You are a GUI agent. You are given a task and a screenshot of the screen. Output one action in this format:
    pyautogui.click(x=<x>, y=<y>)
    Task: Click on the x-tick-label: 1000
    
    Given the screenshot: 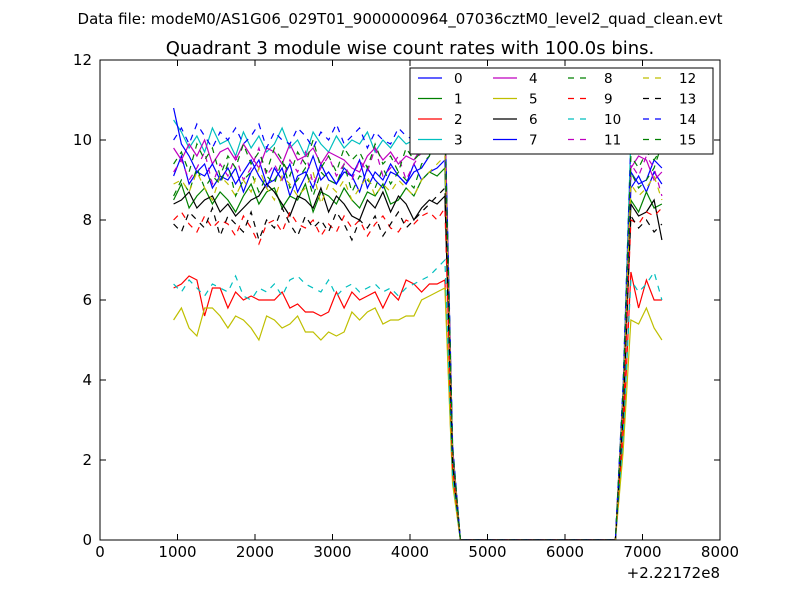 What is the action you would take?
    pyautogui.click(x=177, y=552)
    